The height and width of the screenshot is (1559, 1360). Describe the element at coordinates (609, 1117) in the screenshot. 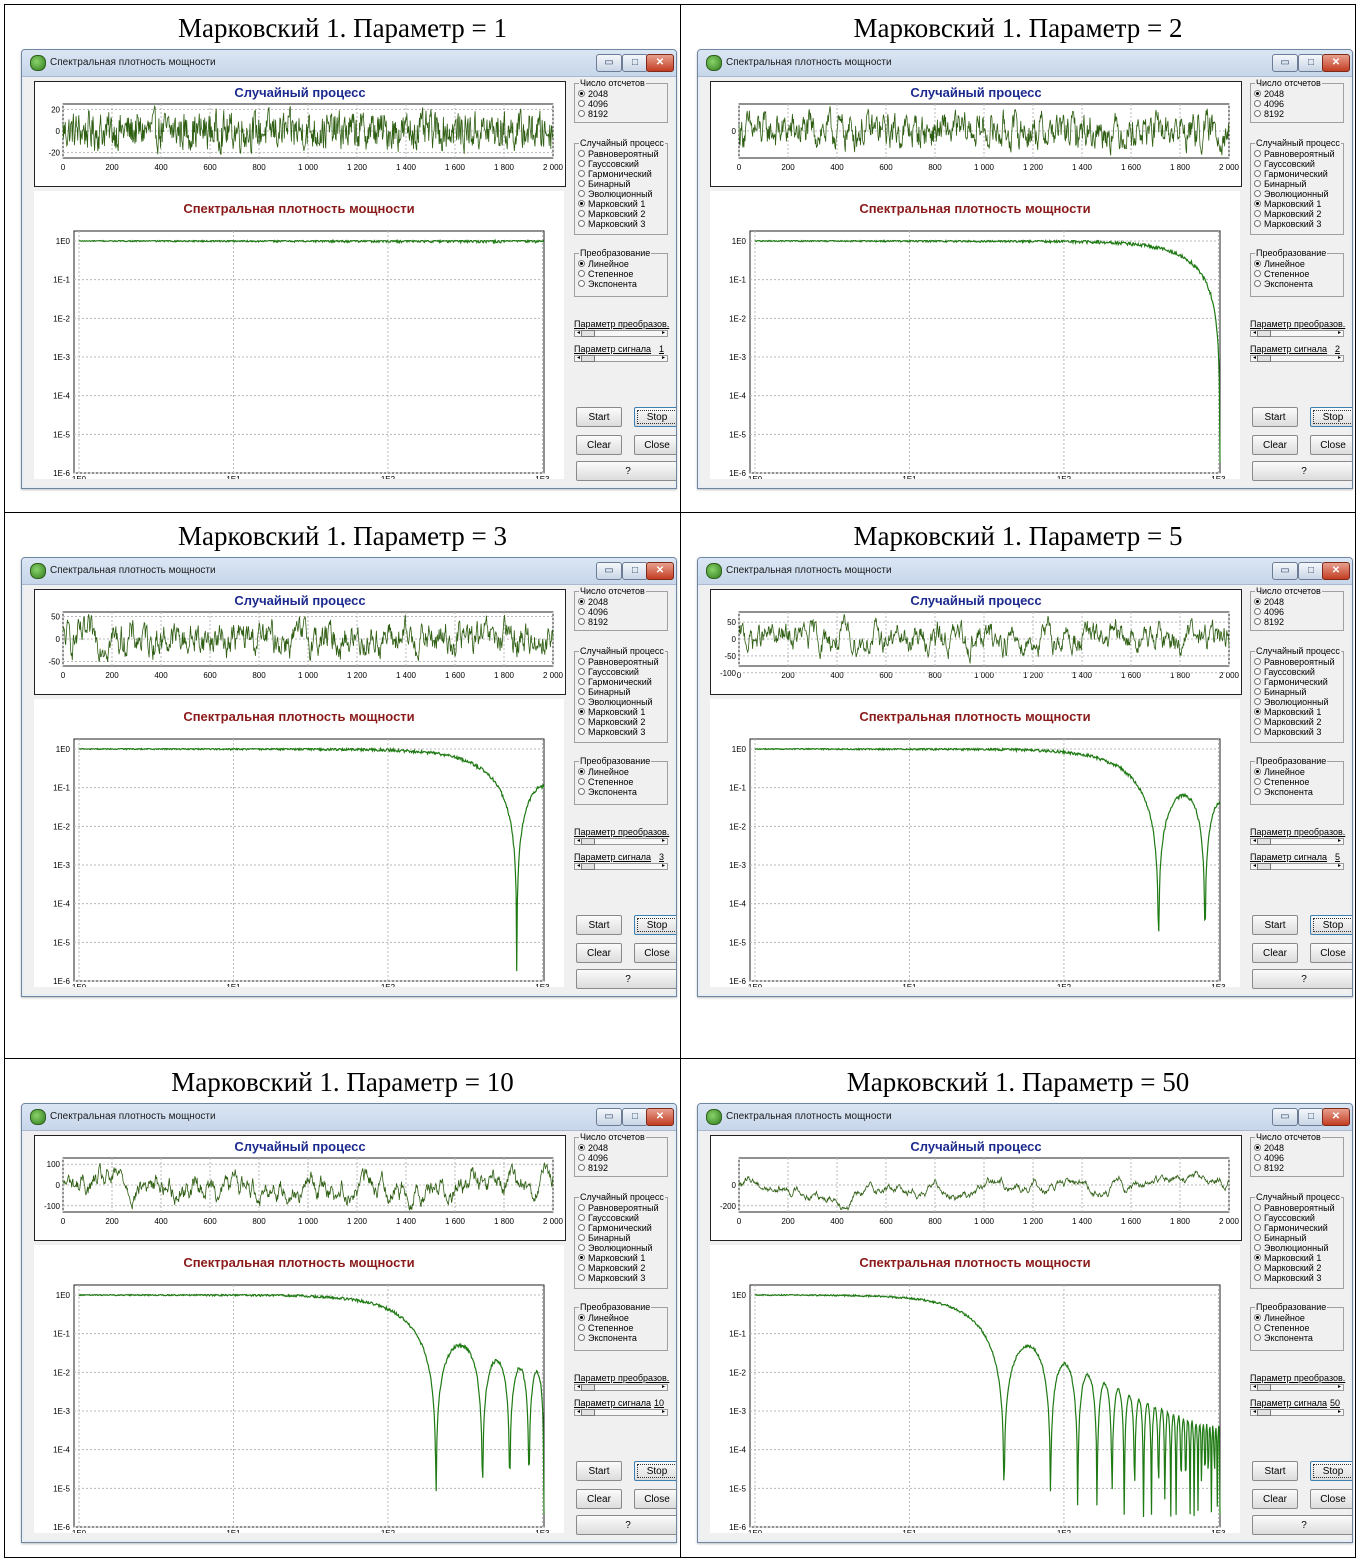

I see `minimize-button: ▭` at that location.